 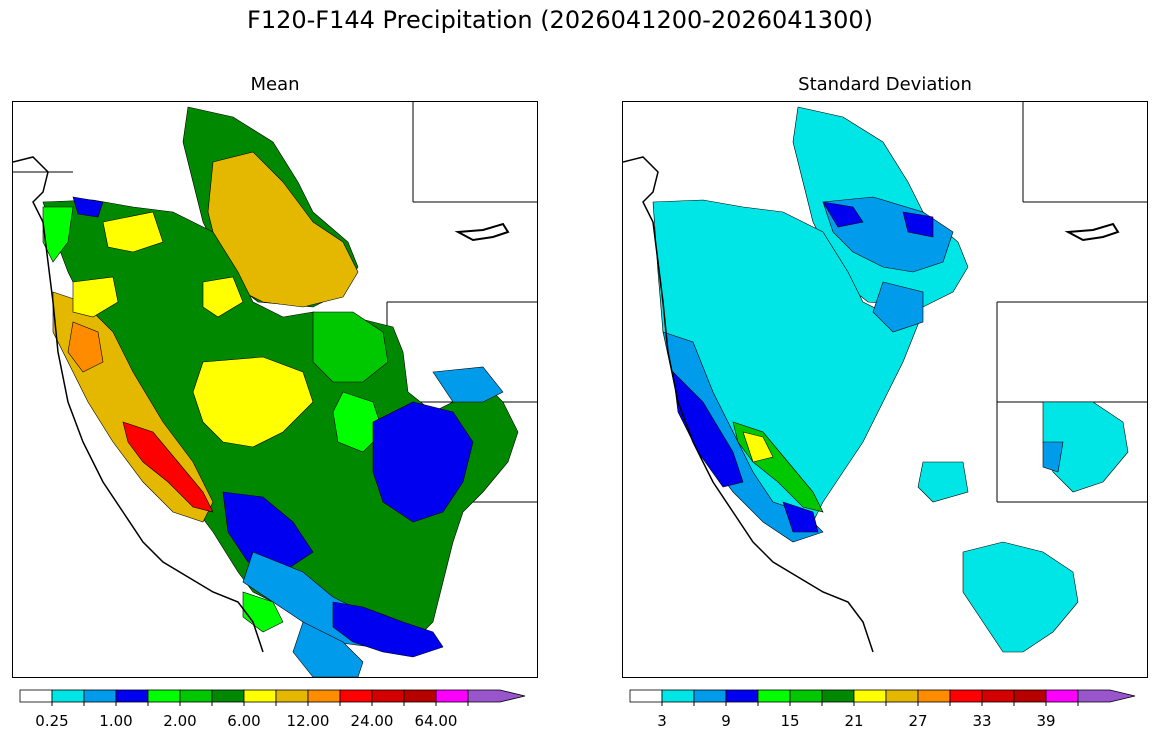 I want to click on std-colorbar, so click(x=882, y=697).